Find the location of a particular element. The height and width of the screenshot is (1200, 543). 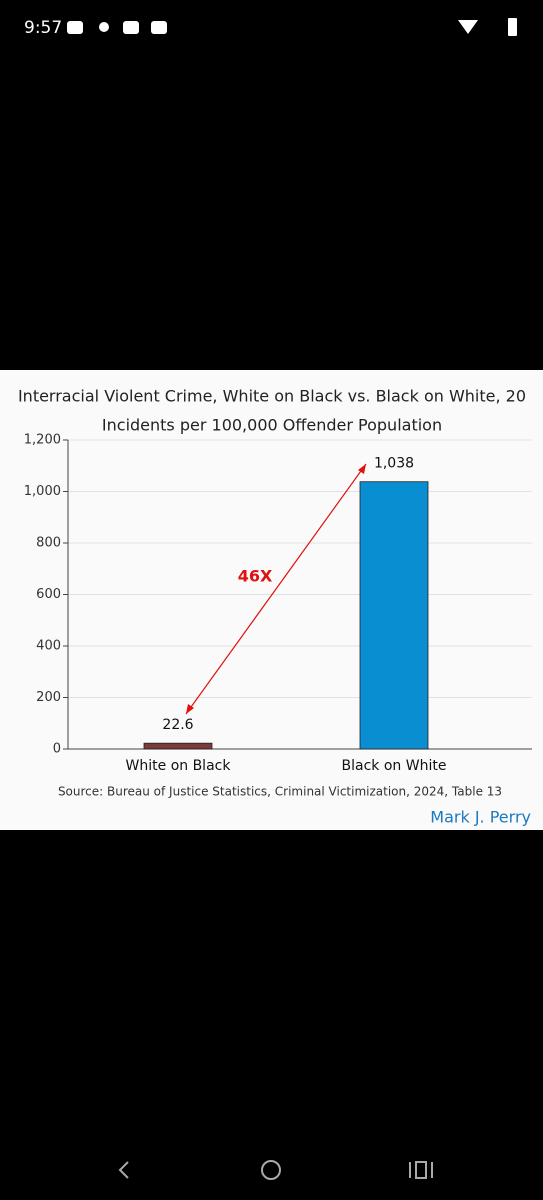

status-time: 9:57 is located at coordinates (43, 28).